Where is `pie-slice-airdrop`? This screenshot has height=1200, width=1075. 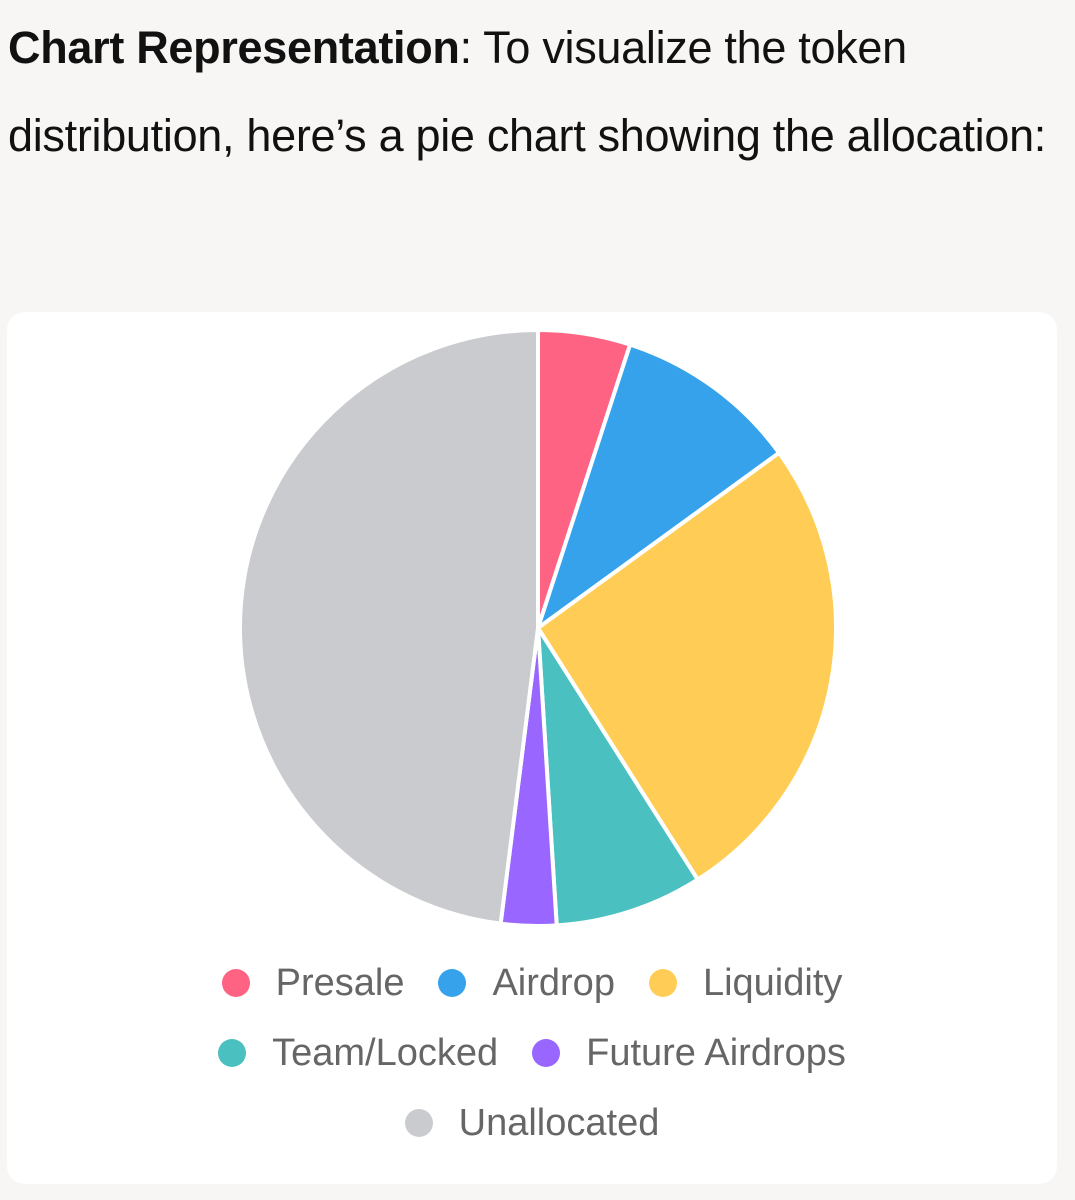
pie-slice-airdrop is located at coordinates (659, 486).